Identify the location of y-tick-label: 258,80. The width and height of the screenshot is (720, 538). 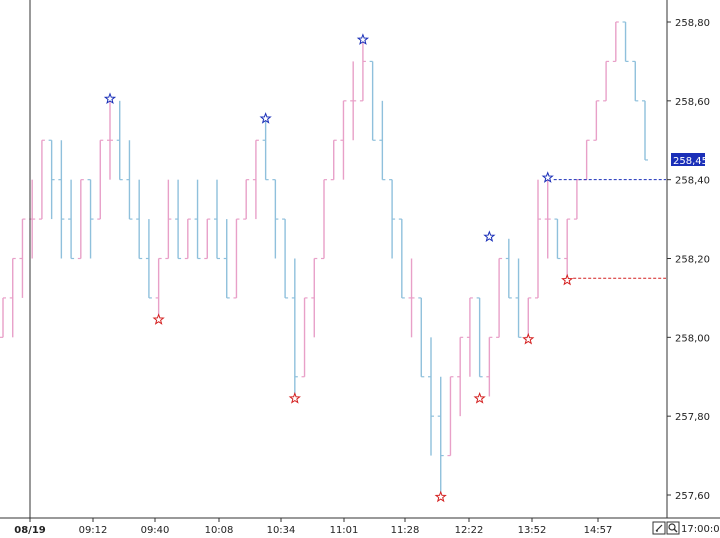
(692, 23).